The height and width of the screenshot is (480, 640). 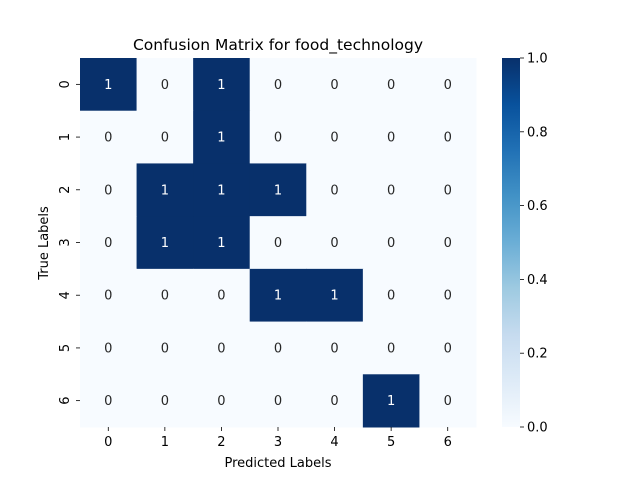 I want to click on heatmap-cell-r2-c2, so click(x=222, y=190).